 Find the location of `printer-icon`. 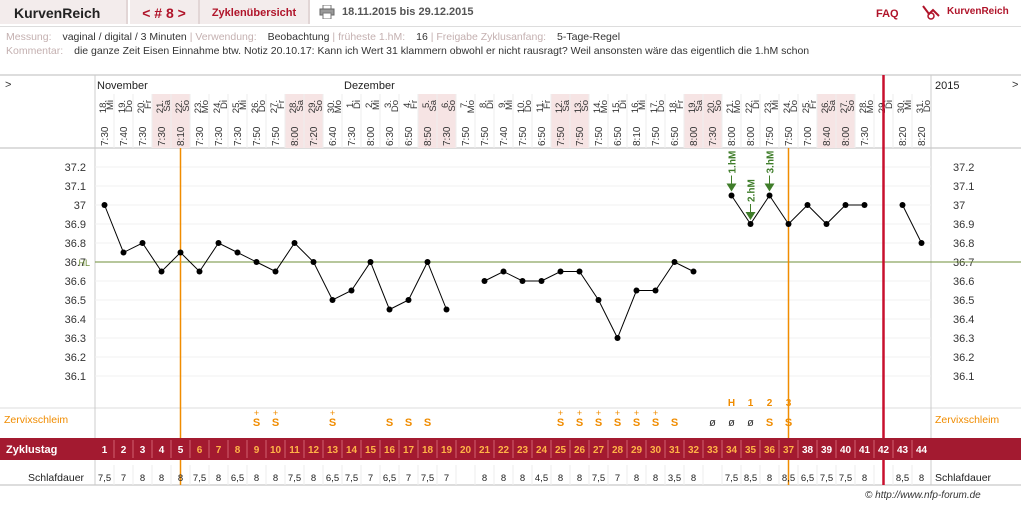

printer-icon is located at coordinates (327, 12).